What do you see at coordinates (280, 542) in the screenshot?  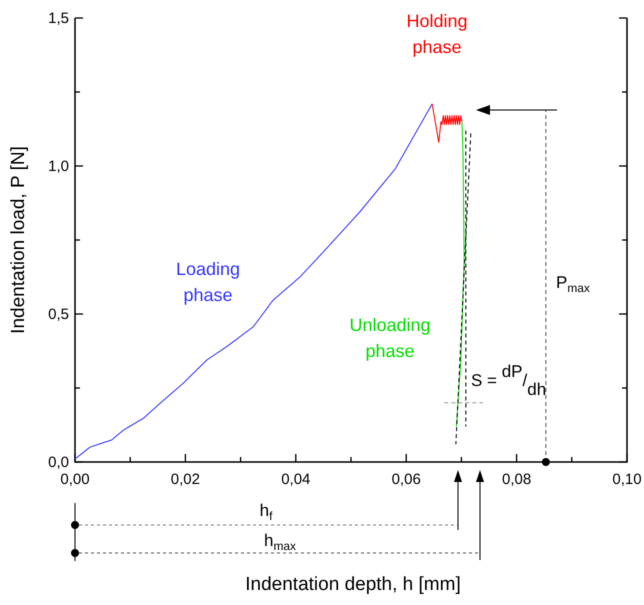 I see `text: h$_{max}$` at bounding box center [280, 542].